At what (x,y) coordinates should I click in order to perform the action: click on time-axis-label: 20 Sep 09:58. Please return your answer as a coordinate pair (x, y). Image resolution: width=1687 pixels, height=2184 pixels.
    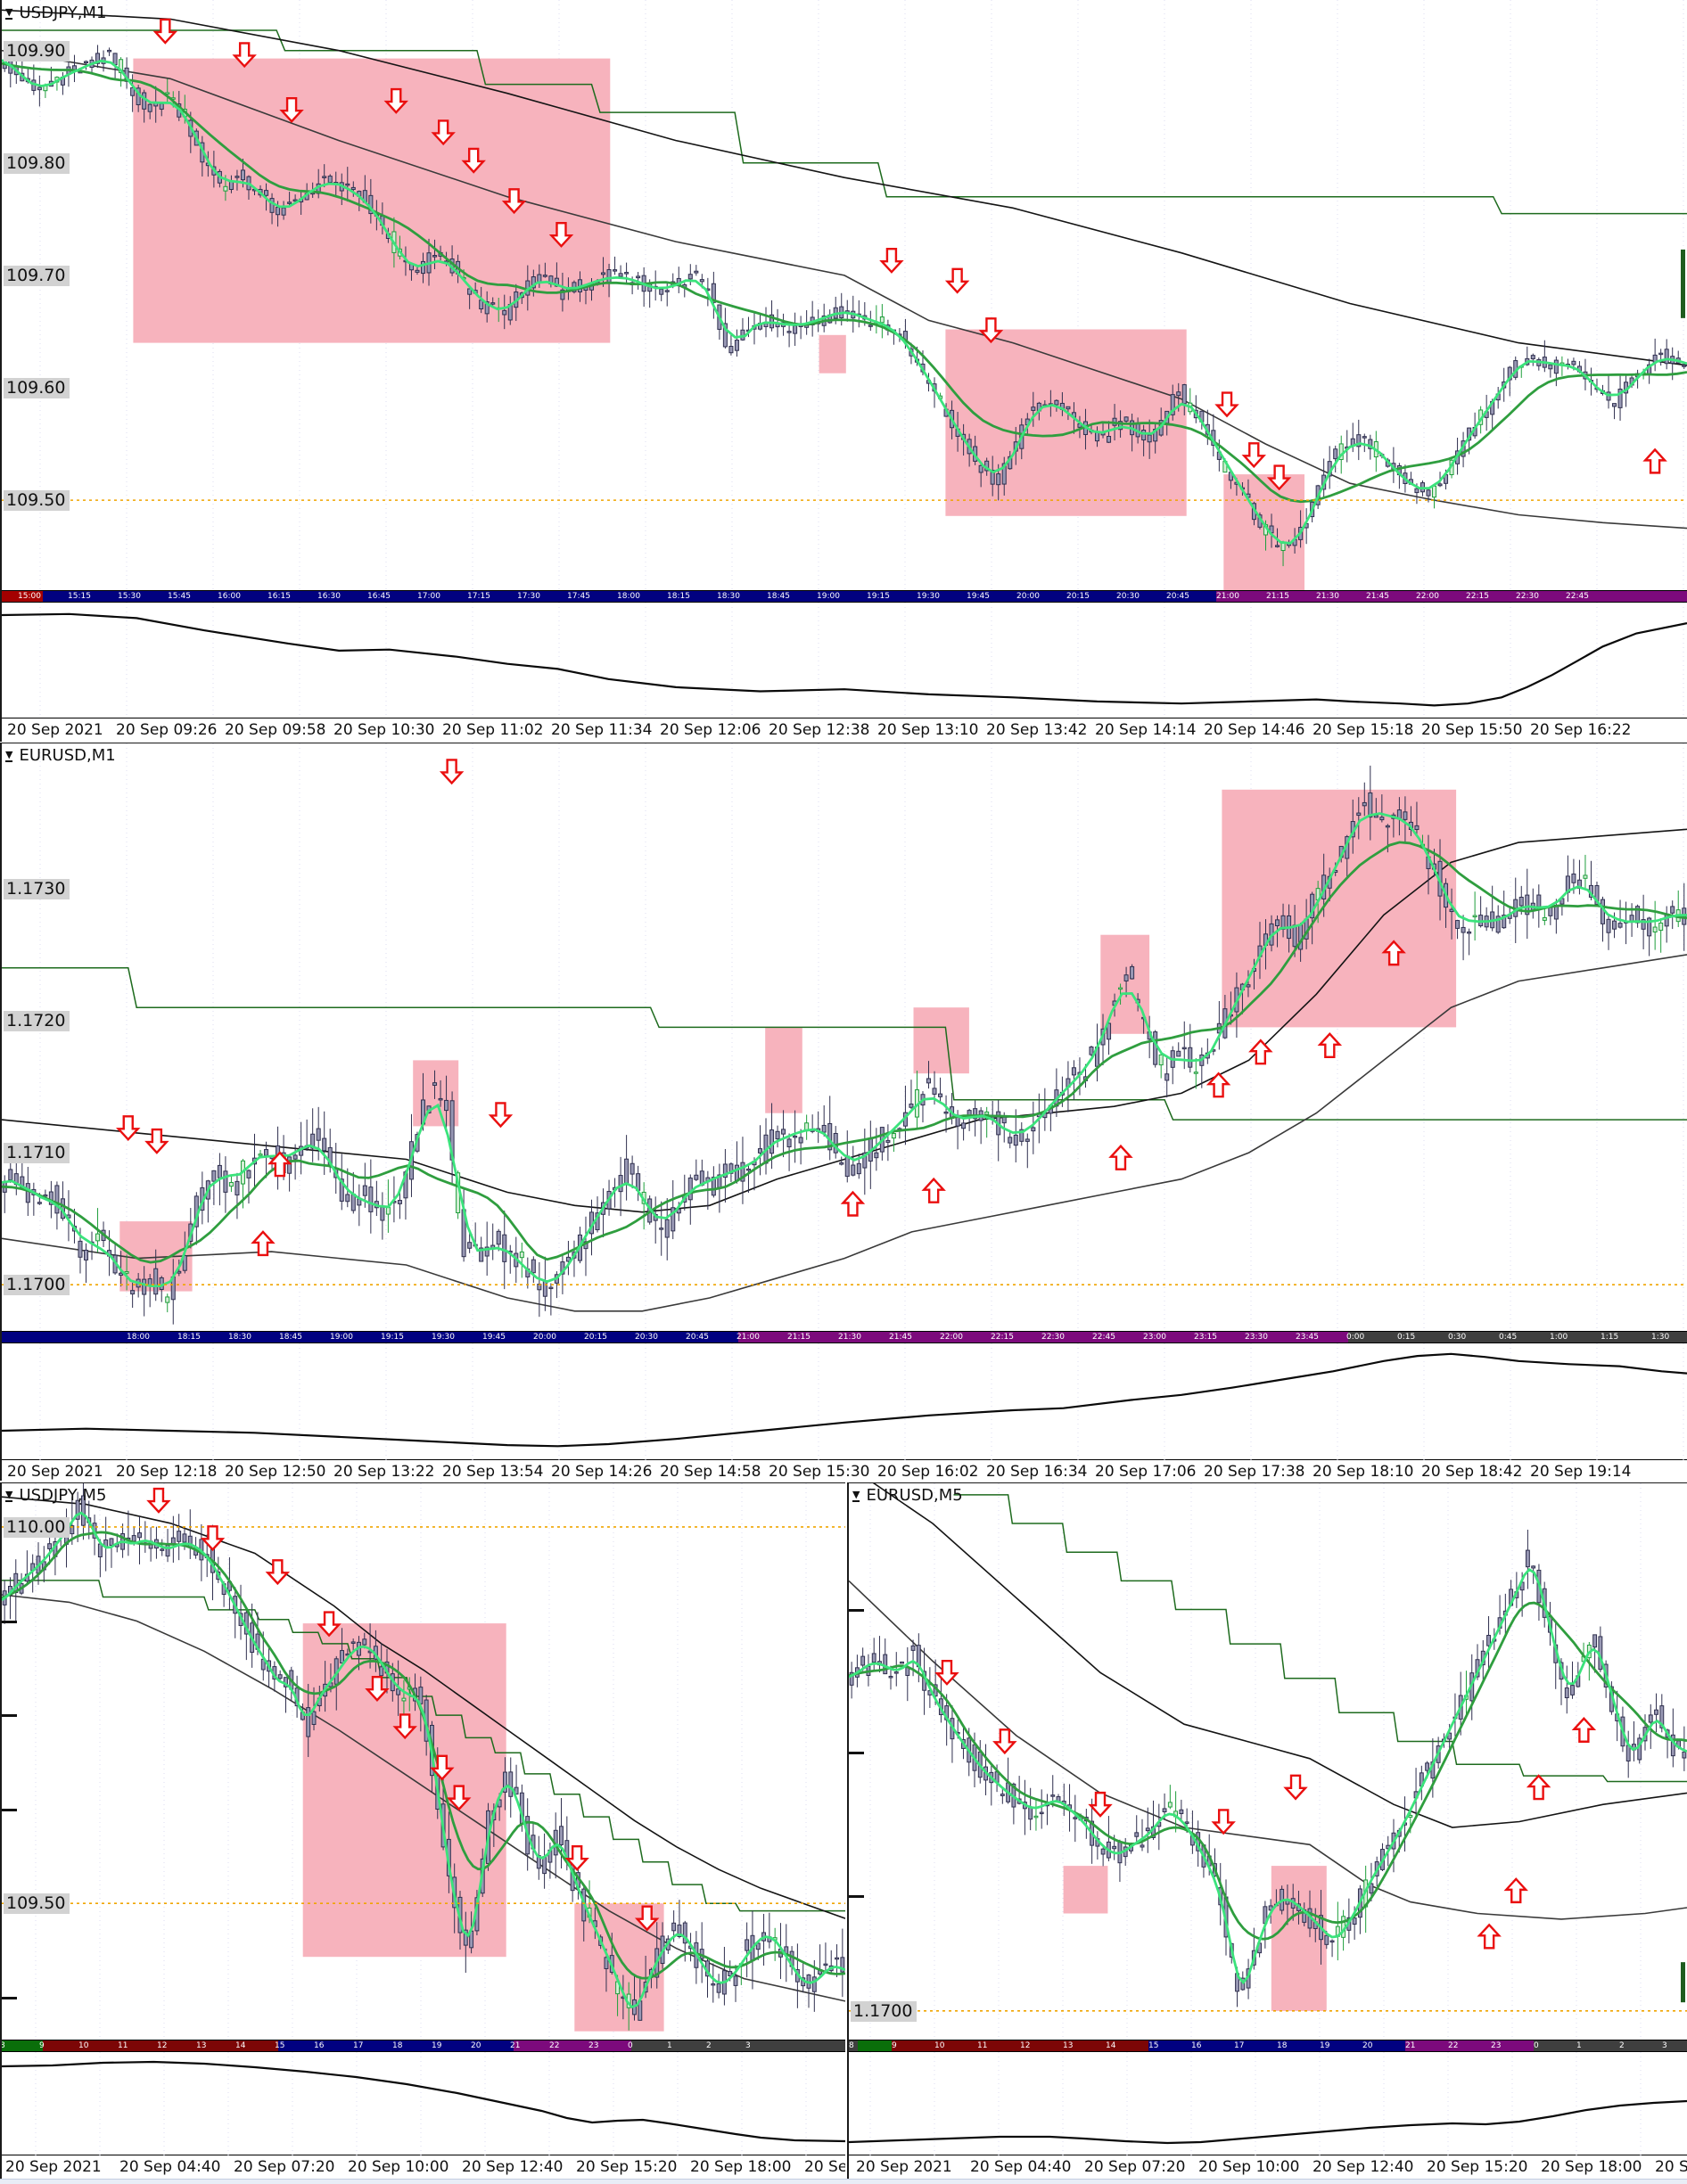
    Looking at the image, I should click on (275, 730).